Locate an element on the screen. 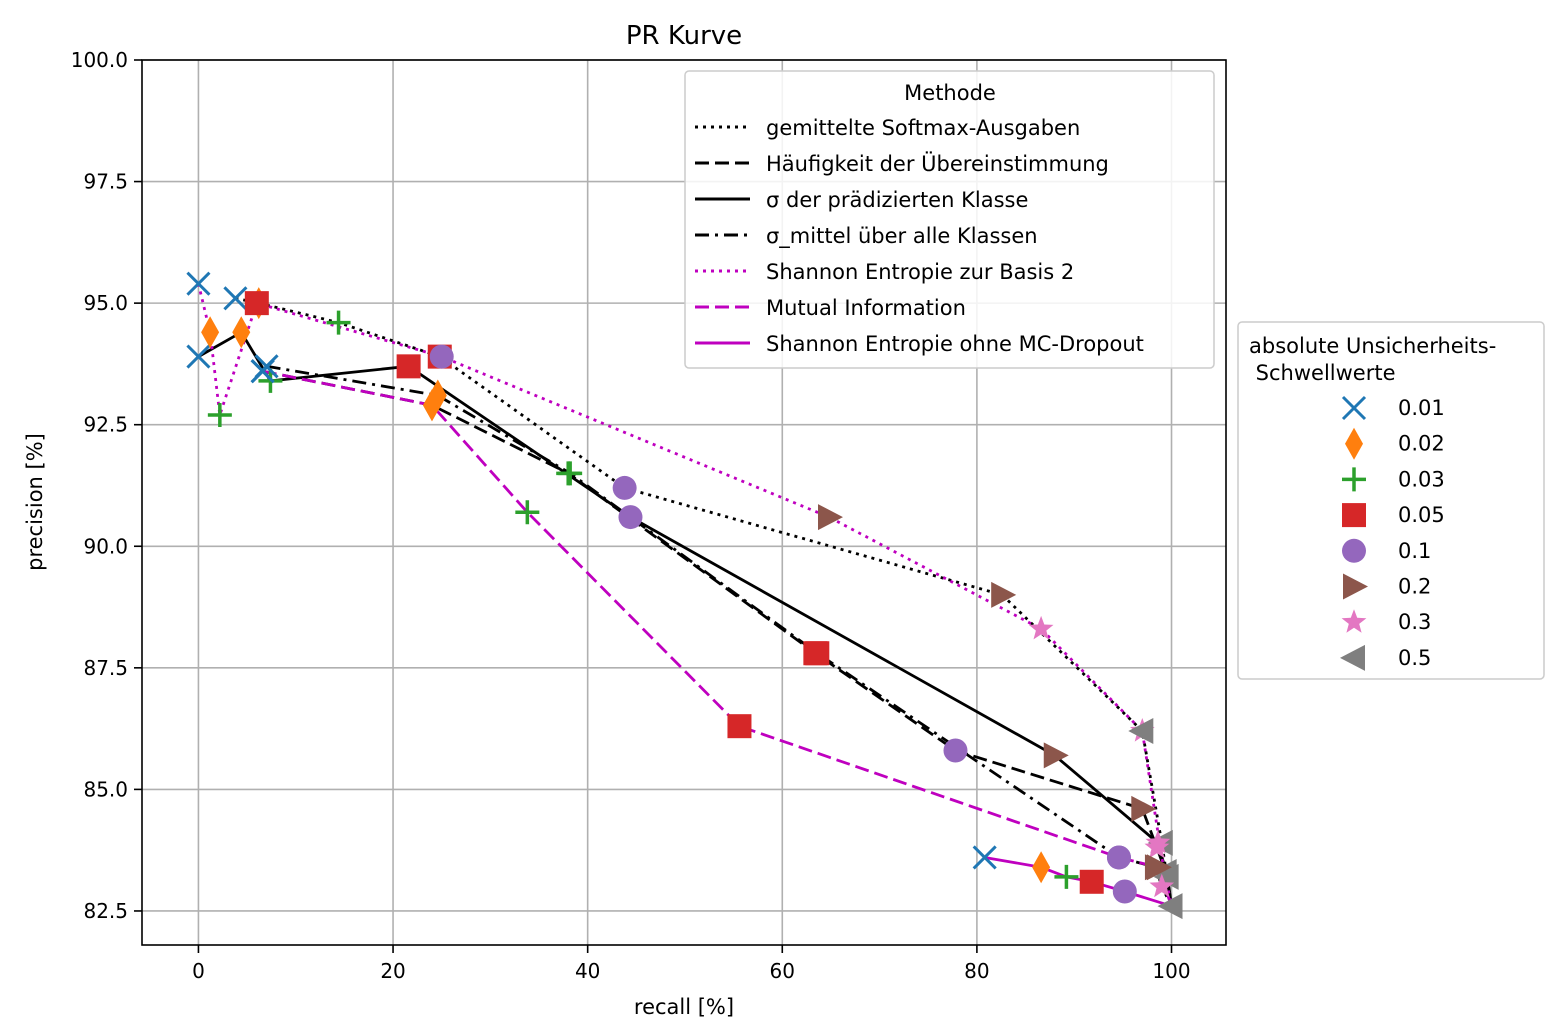  method-legend-title: Methode is located at coordinates (950, 93).